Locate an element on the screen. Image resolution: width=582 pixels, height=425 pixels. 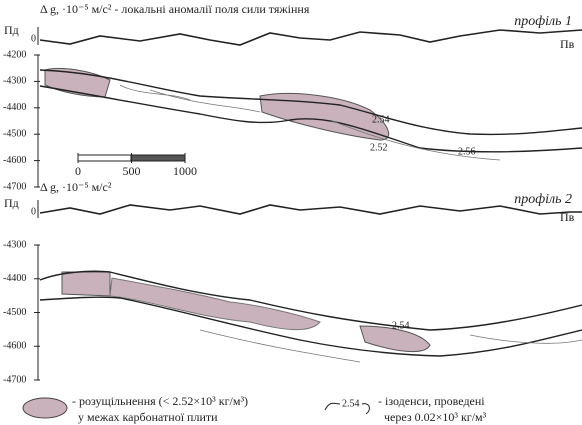
depth-tick-label: -4200 is located at coordinates (14, 54).